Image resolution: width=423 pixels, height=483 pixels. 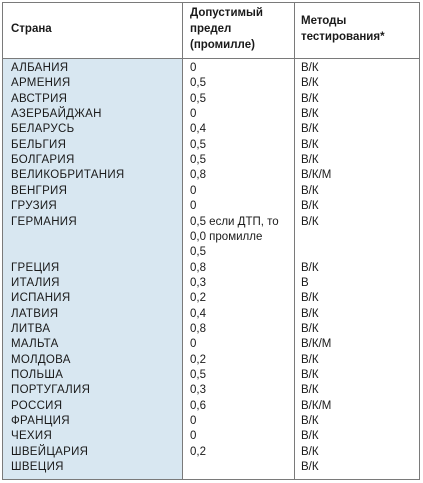 What do you see at coordinates (31, 29) in the screenshot?
I see `header-country: Страна` at bounding box center [31, 29].